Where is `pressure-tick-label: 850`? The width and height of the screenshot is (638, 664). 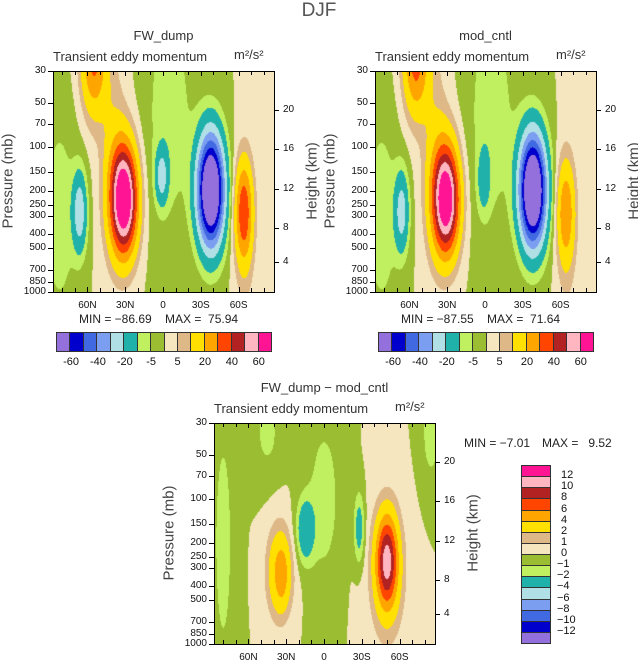 pressure-tick-label: 850 is located at coordinates (198, 633).